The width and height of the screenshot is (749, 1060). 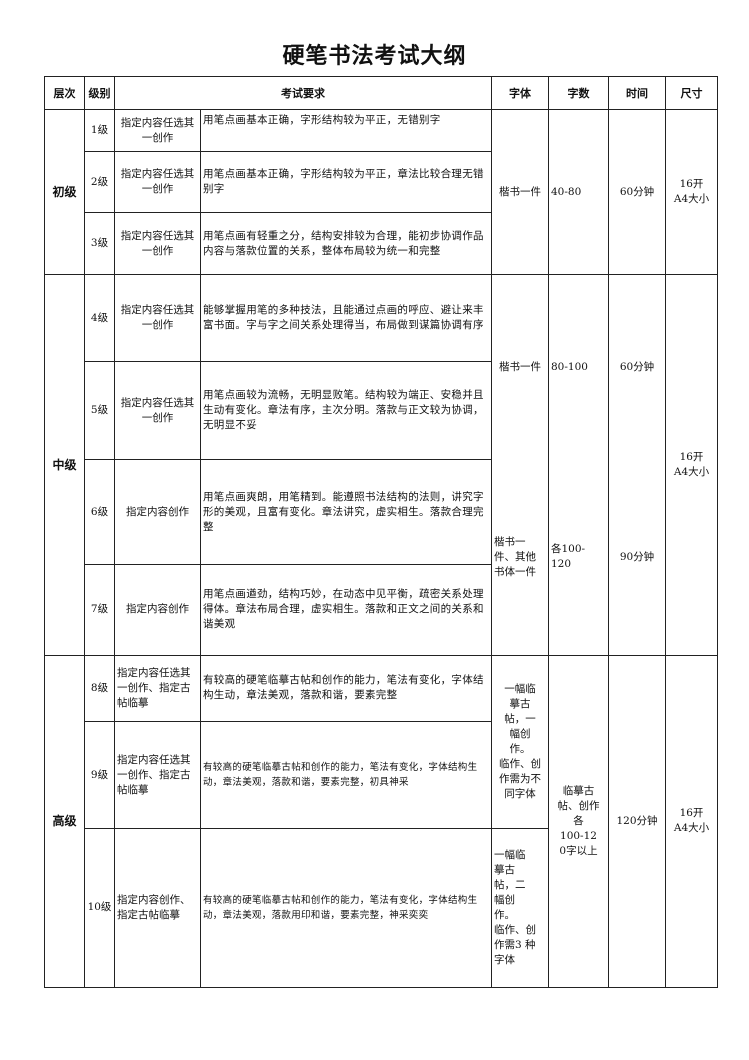 I want to click on level-advanced: 高级, so click(x=64, y=821).